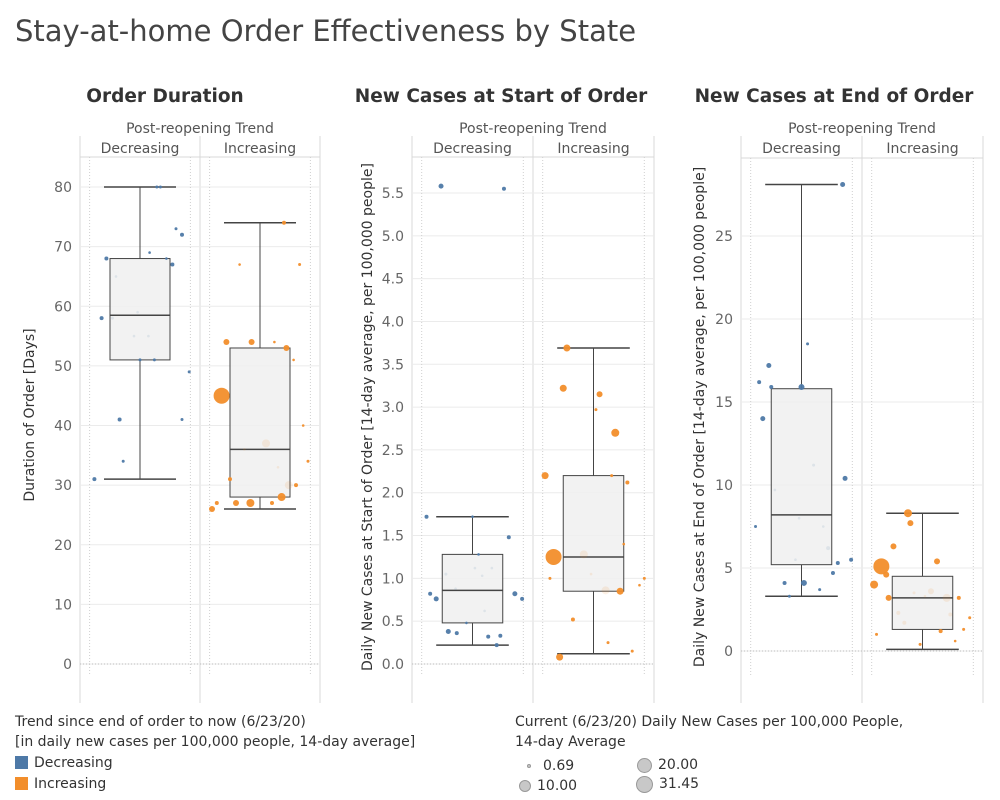 The width and height of the screenshot is (1000, 800). I want to click on chart-title: New Cases at Start of Order, so click(501, 96).